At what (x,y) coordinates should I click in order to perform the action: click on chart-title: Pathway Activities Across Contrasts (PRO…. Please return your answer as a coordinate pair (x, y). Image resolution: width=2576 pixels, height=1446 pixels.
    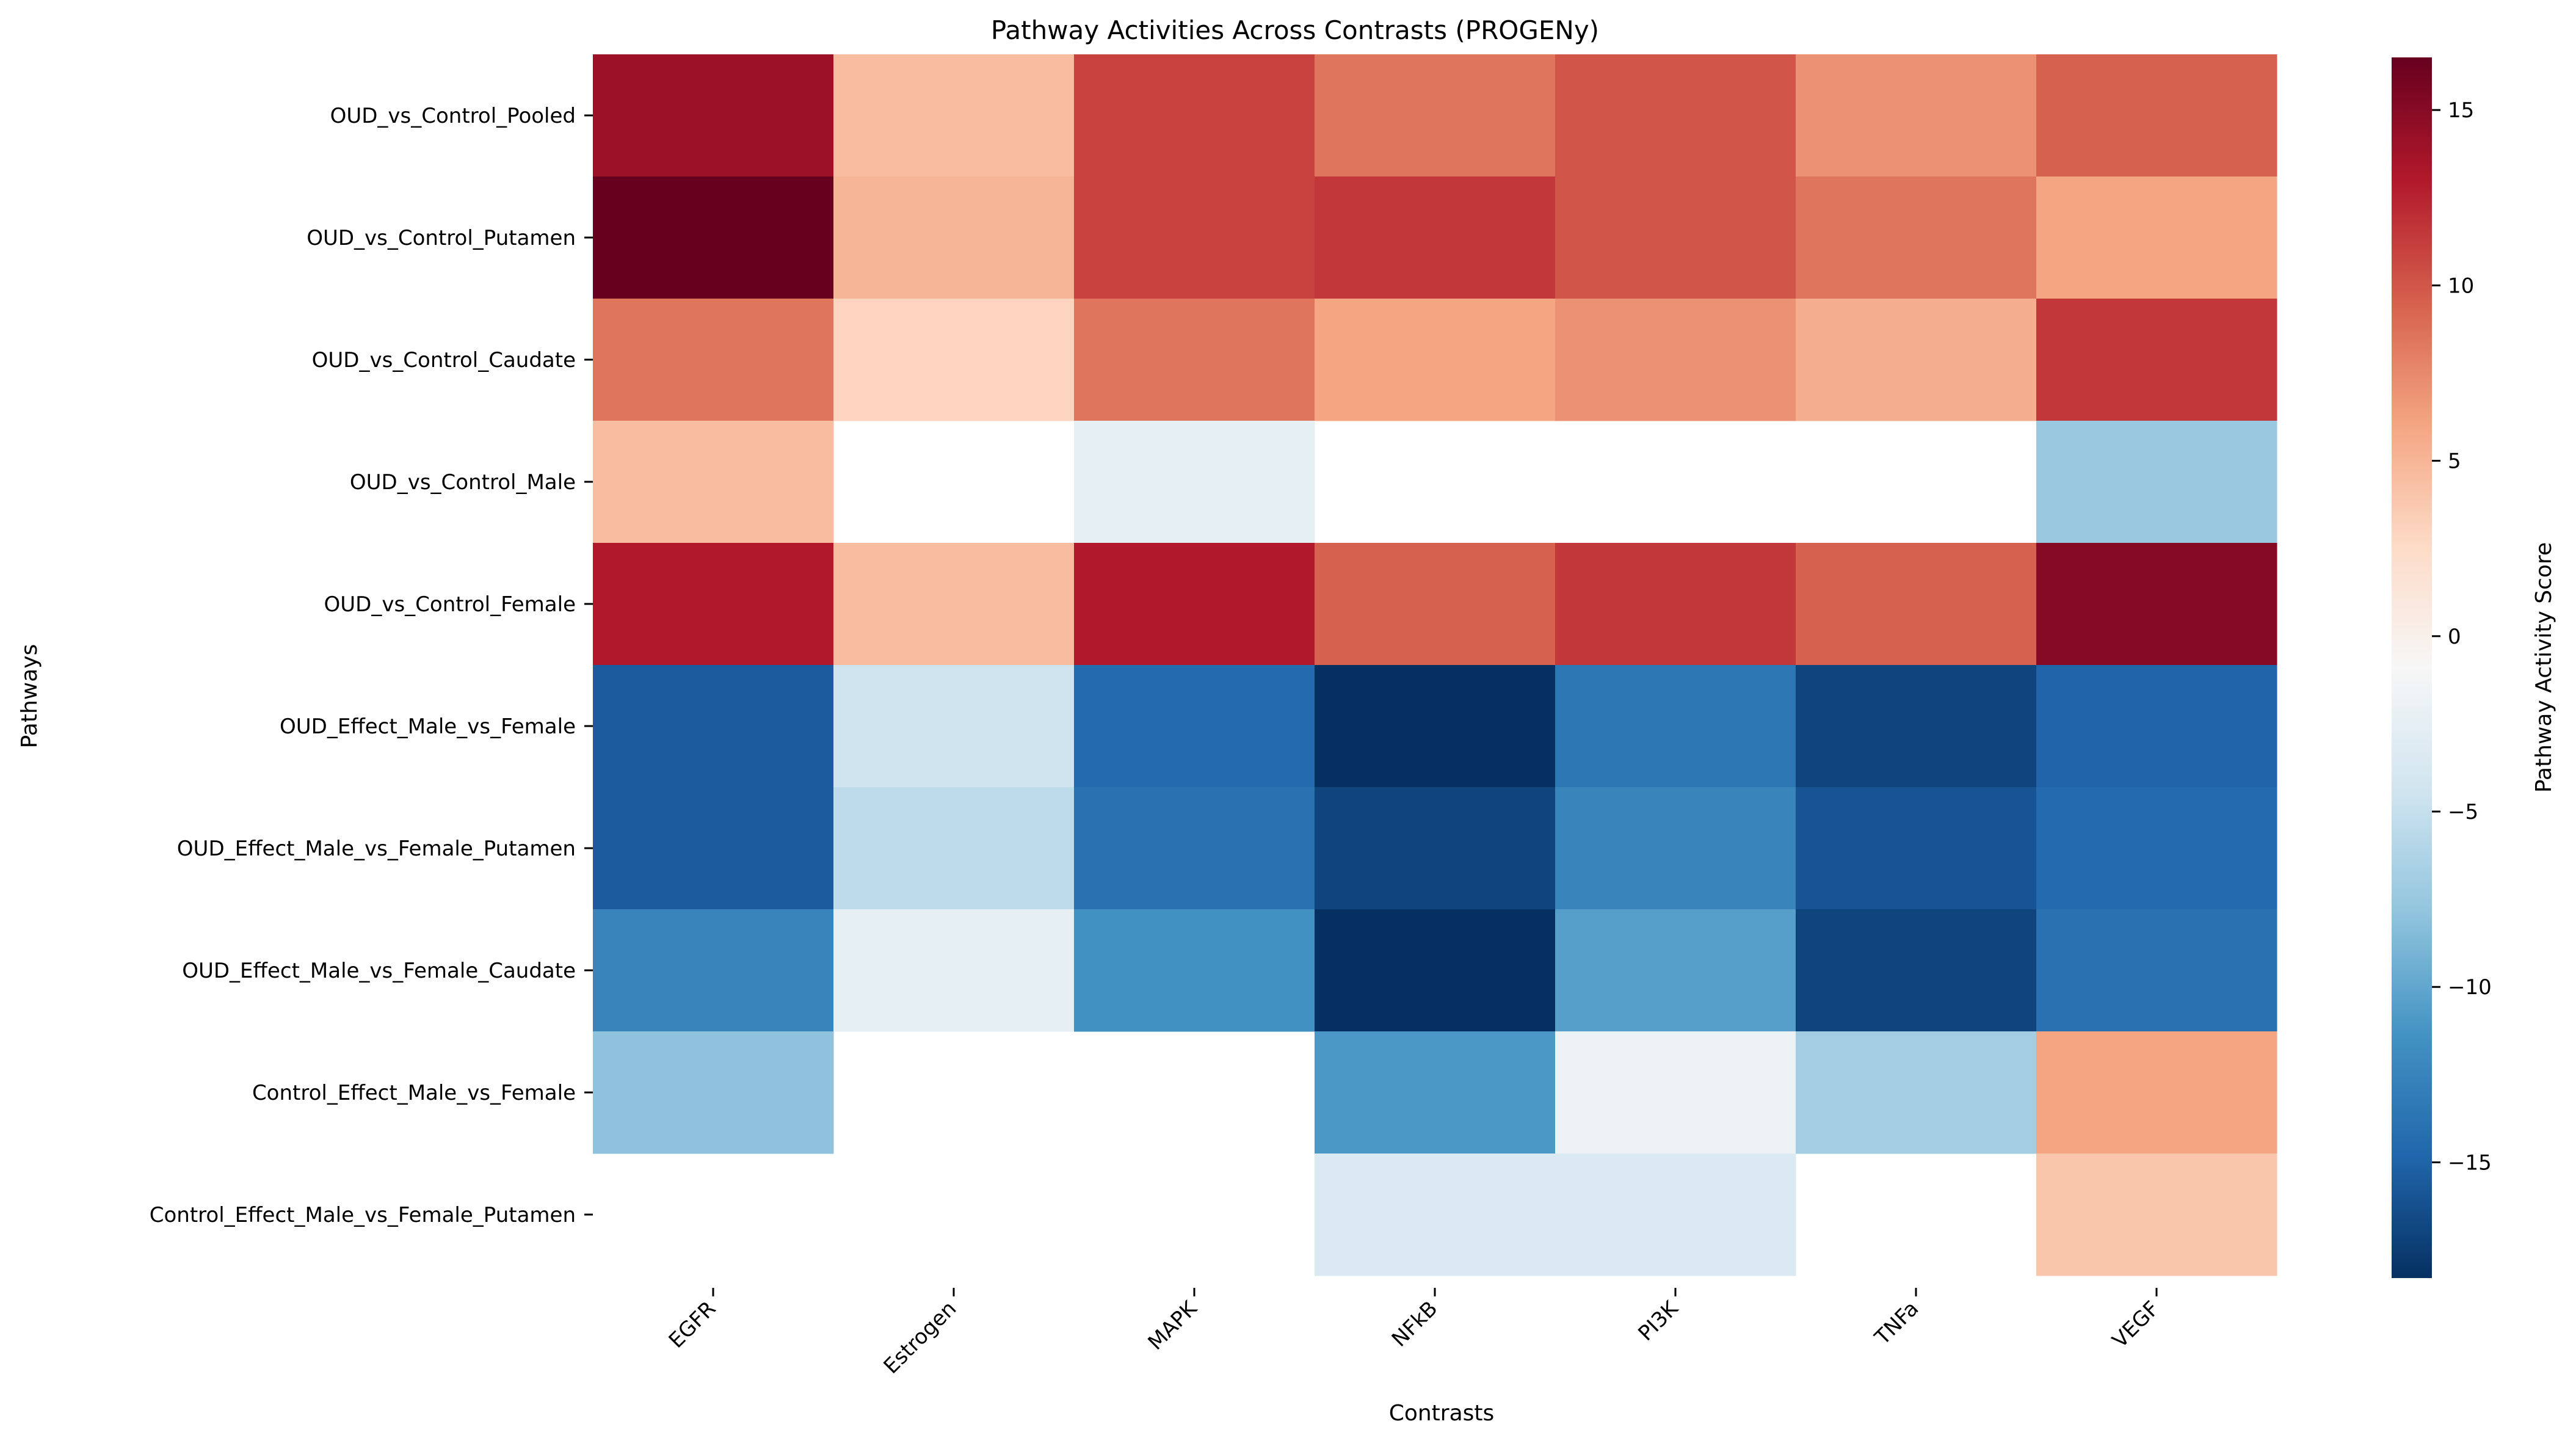
    Looking at the image, I should click on (1295, 30).